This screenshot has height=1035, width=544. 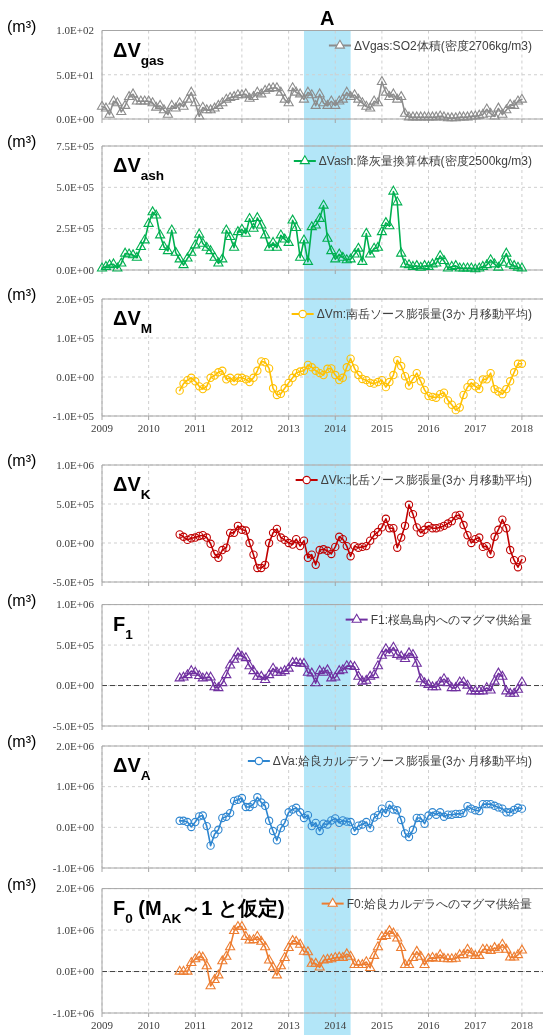 What do you see at coordinates (425, 161) in the screenshot?
I see `legend-label: ΔVash:降灰量換算体積(密度2500kg/m3)` at bounding box center [425, 161].